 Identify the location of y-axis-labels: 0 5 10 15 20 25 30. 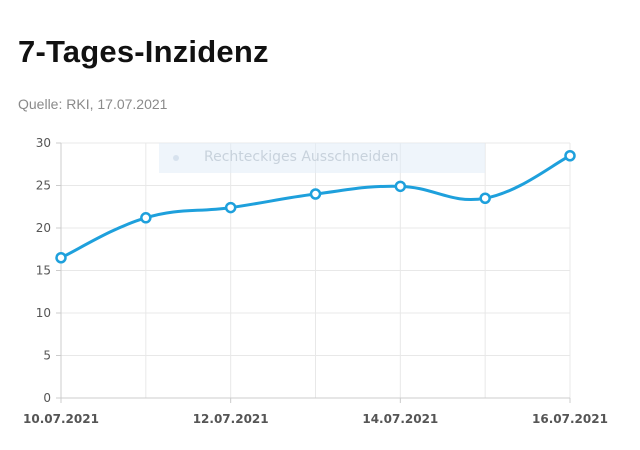
(43, 270).